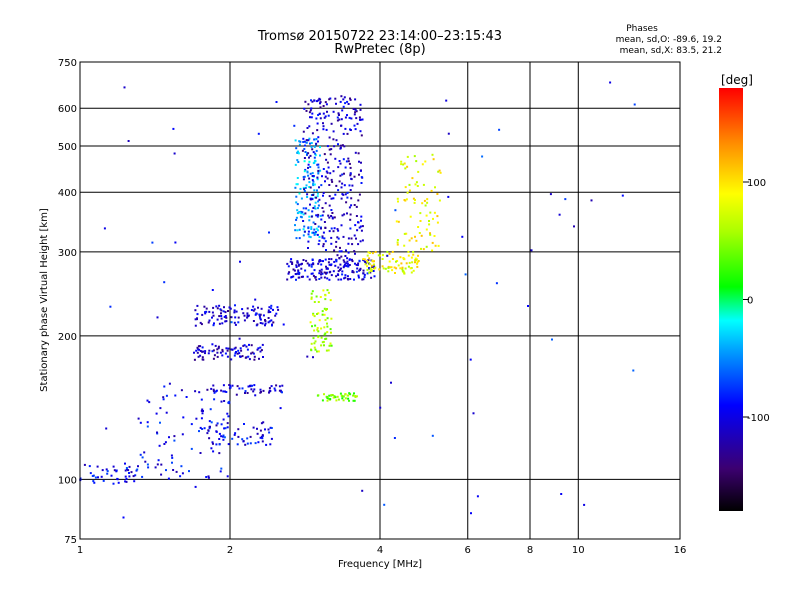 The height and width of the screenshot is (600, 800). What do you see at coordinates (379, 49) in the screenshot?
I see `chart-subtitle: RwPretec (8p)` at bounding box center [379, 49].